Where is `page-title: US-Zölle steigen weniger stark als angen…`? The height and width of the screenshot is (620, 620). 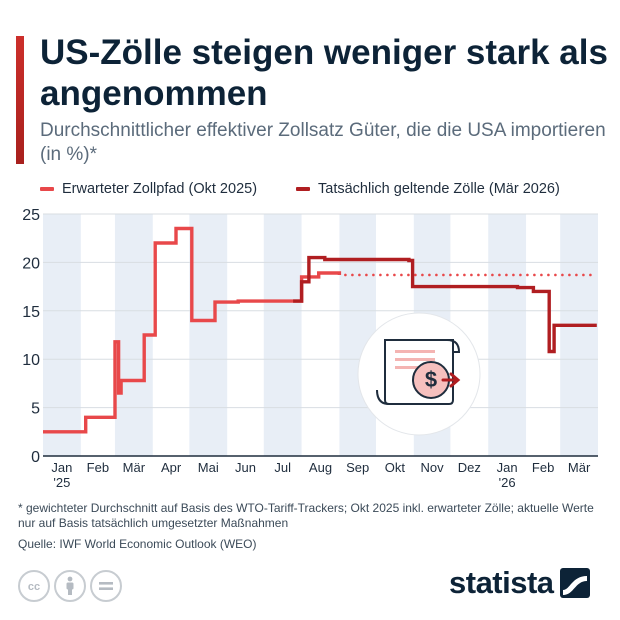
page-title: US-Zölle steigen weniger stark als angen… is located at coordinates (324, 73).